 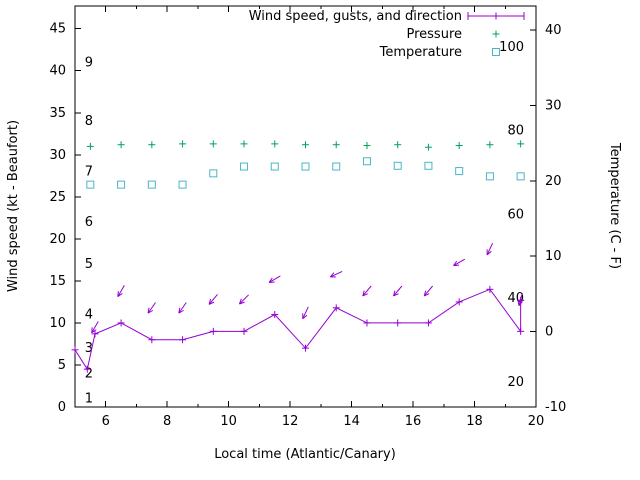 I want to click on svg-text: Temperature, so click(x=420, y=52).